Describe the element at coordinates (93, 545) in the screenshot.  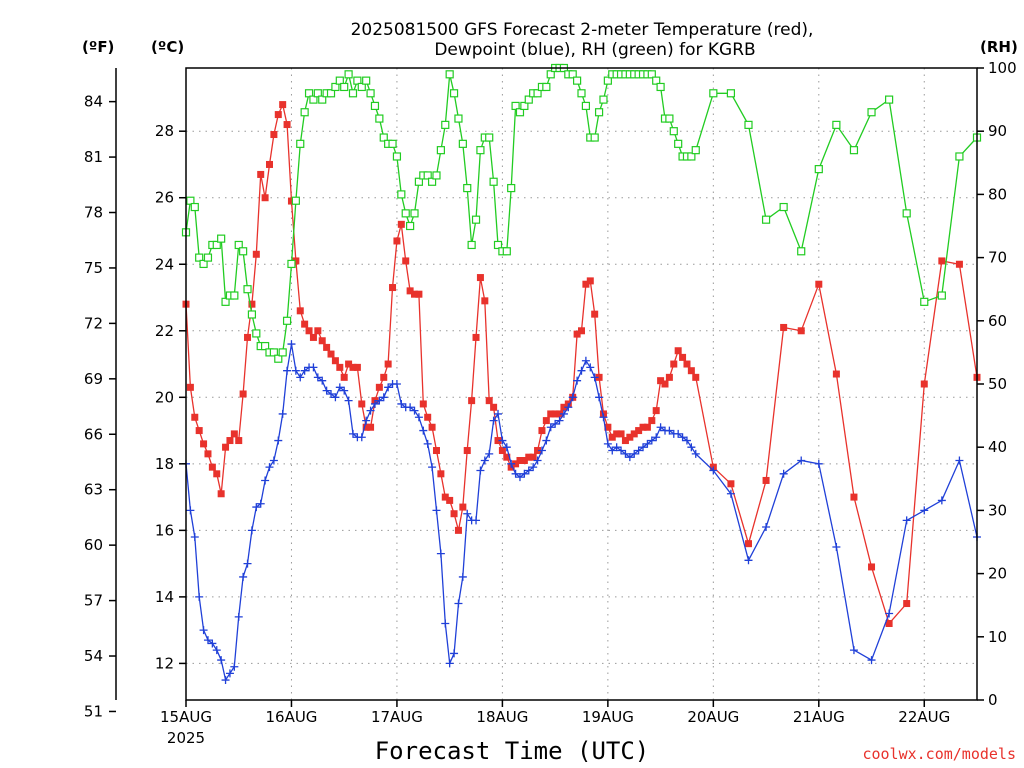
I see `fahrenheit-tick-label: 60` at that location.